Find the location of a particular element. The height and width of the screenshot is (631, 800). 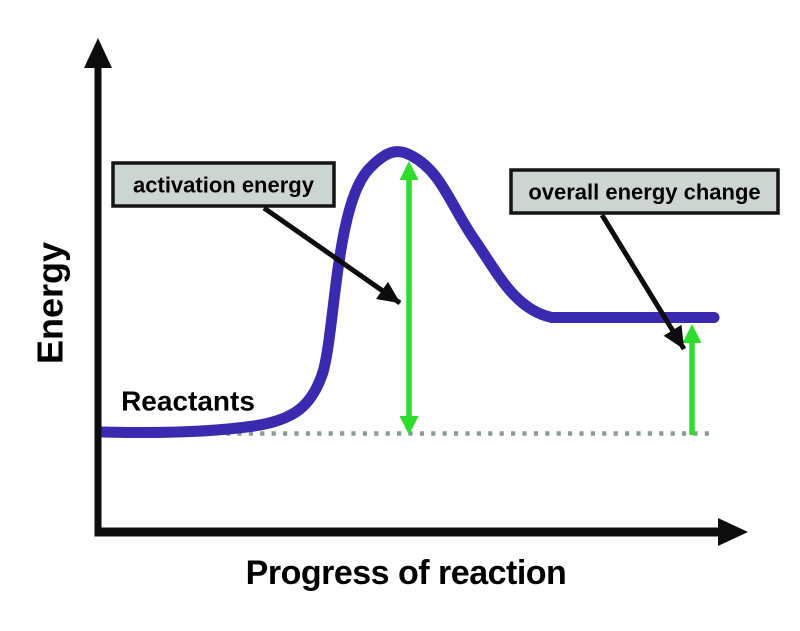

activation-callout-arrow is located at coordinates (332, 255).